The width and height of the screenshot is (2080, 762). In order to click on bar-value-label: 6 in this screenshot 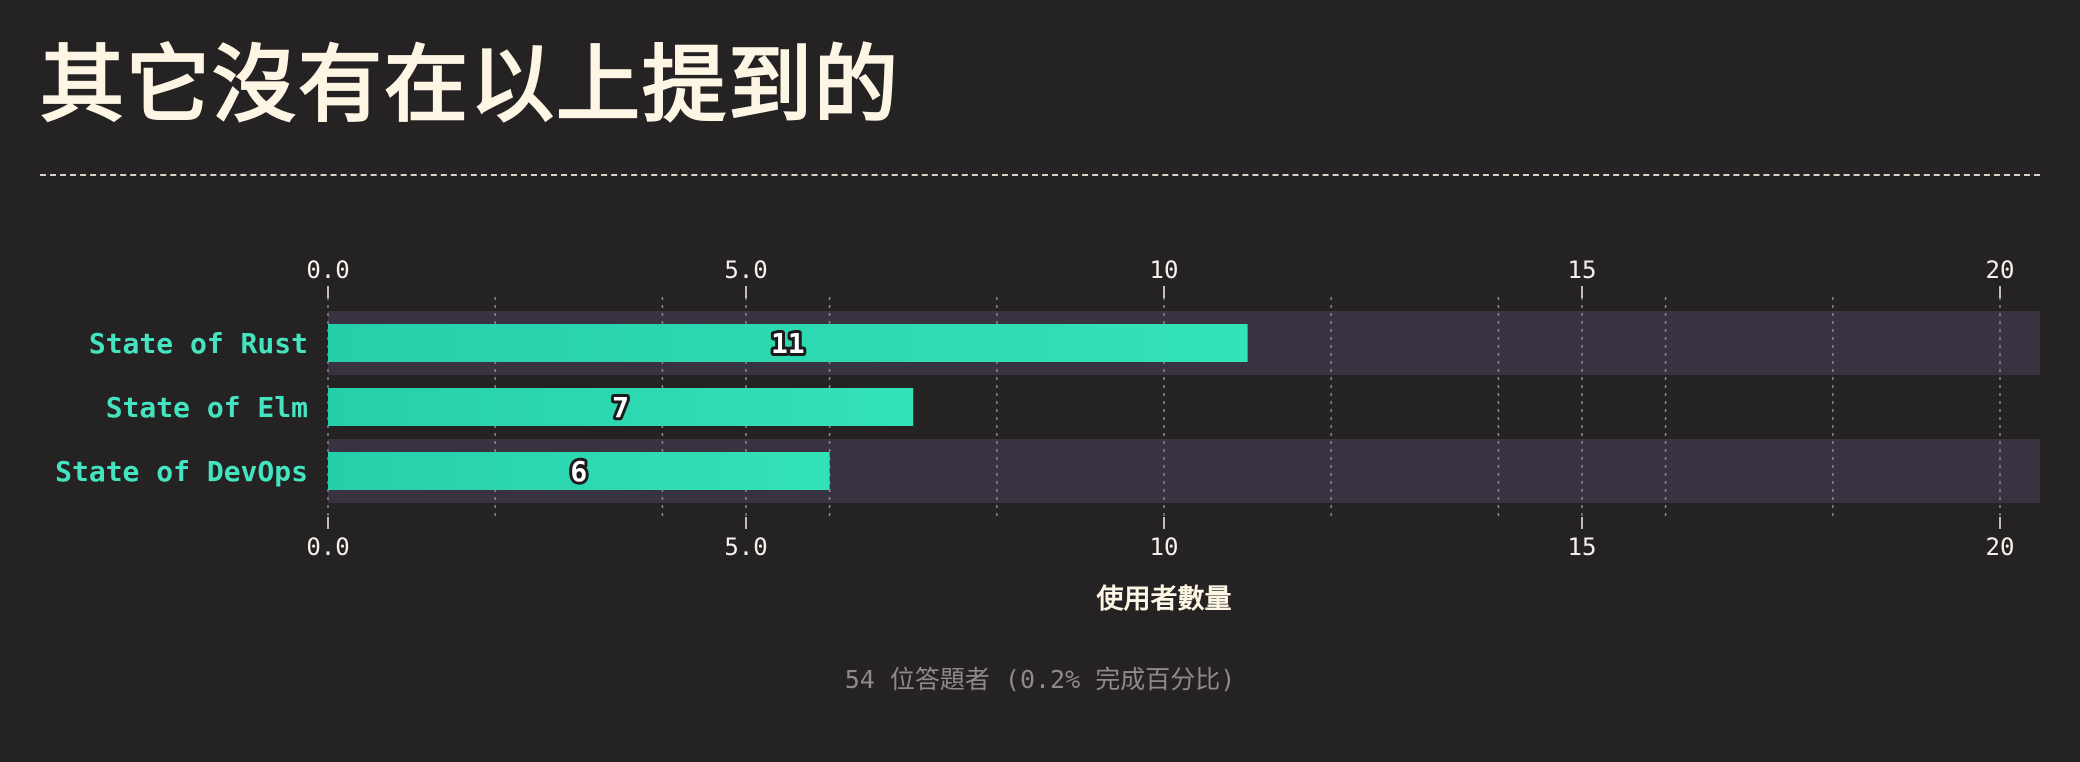, I will do `click(578, 471)`.